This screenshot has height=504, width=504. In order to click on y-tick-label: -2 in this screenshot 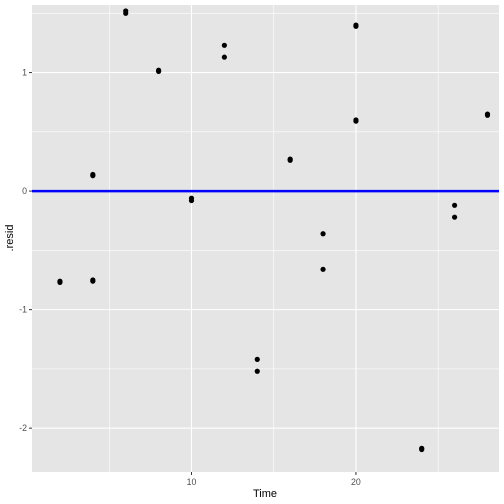, I will do `click(23, 428)`.